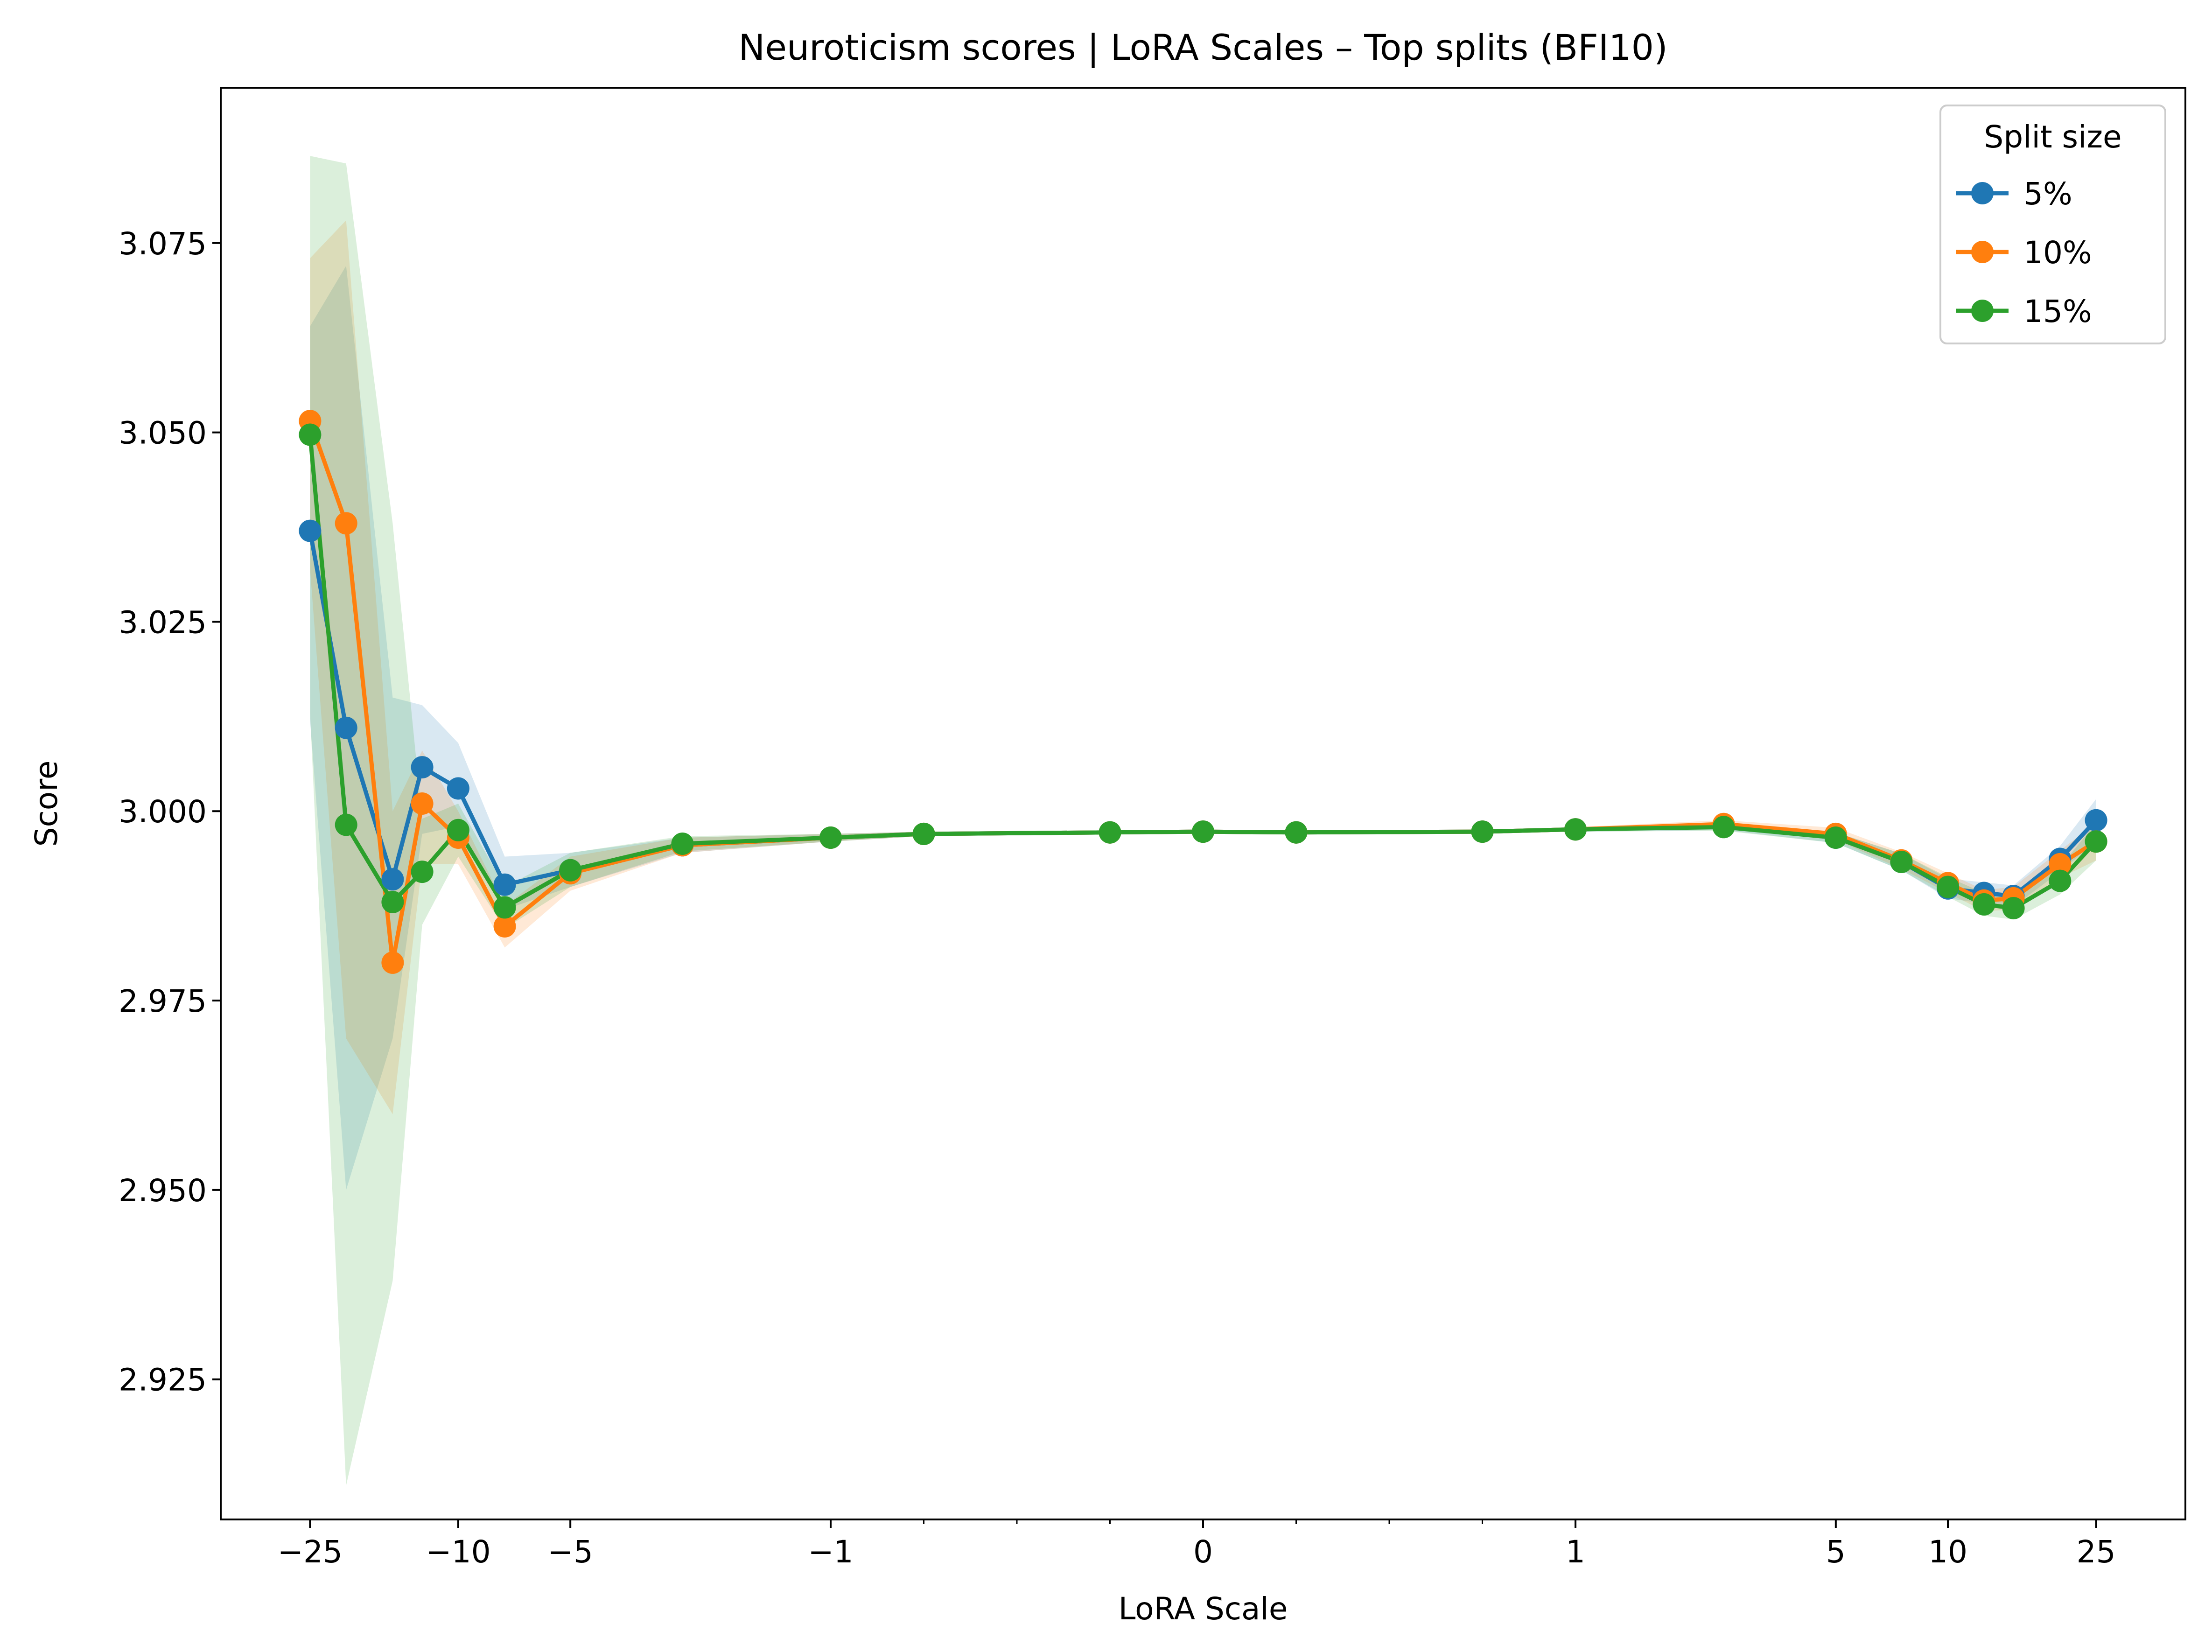 The image size is (2212, 1652). I want to click on y-tick-label: 2.925, so click(163, 1380).